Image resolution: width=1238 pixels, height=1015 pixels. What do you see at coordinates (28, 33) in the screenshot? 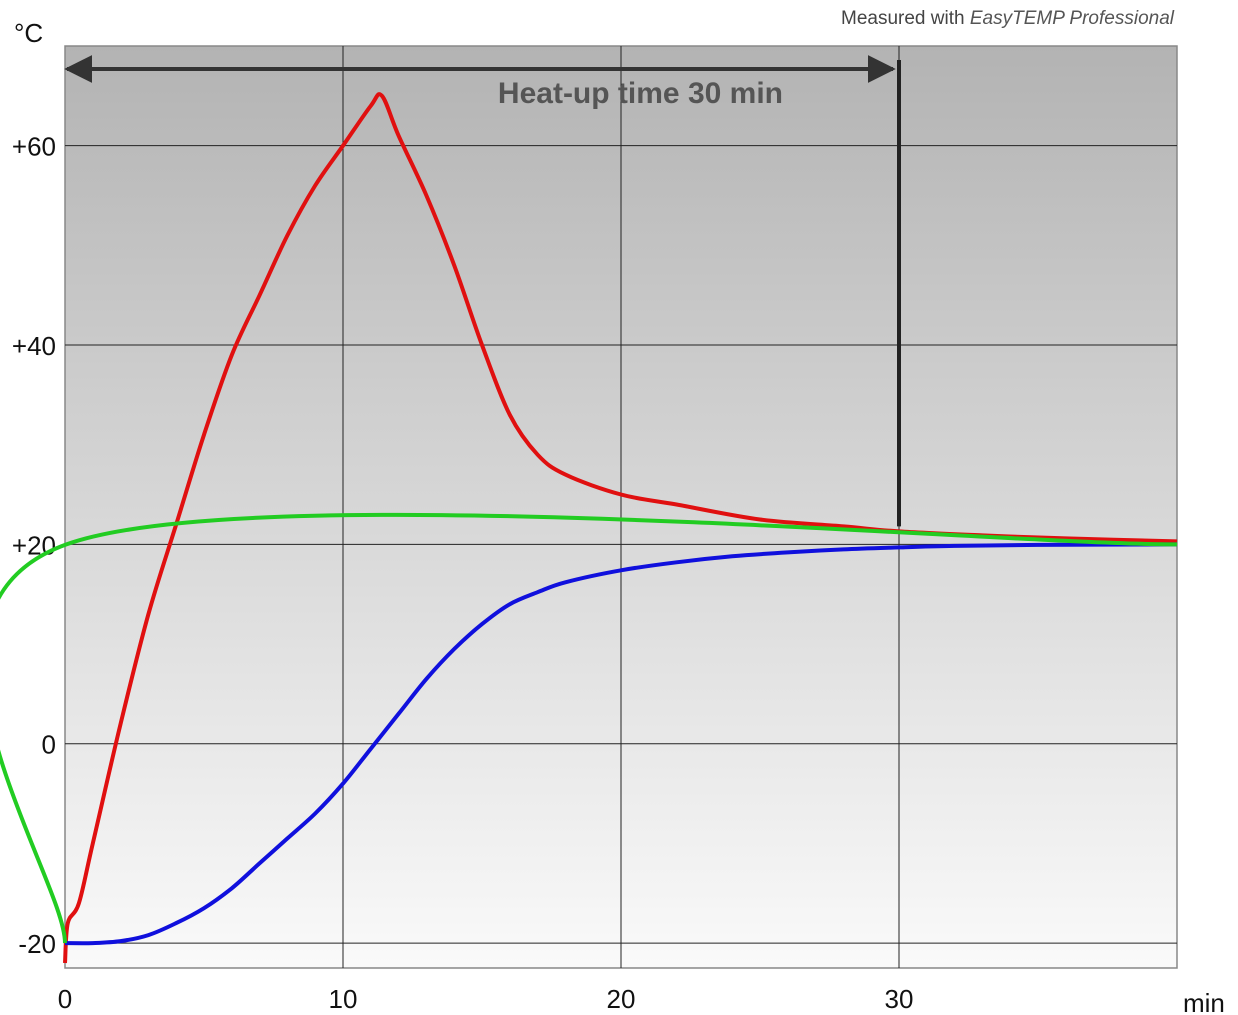
I see `y-axis-unit: °C` at bounding box center [28, 33].